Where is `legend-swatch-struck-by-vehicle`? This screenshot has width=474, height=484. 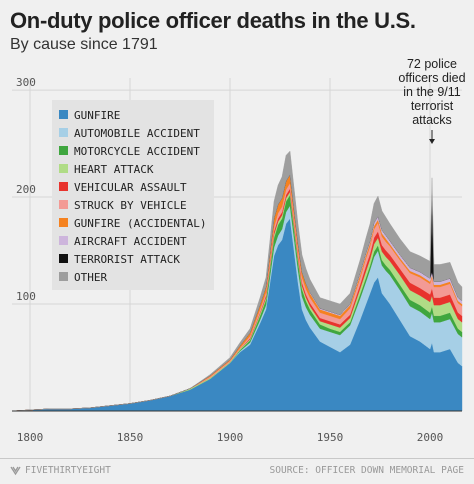
legend-swatch-struck-by-vehicle is located at coordinates (63, 204).